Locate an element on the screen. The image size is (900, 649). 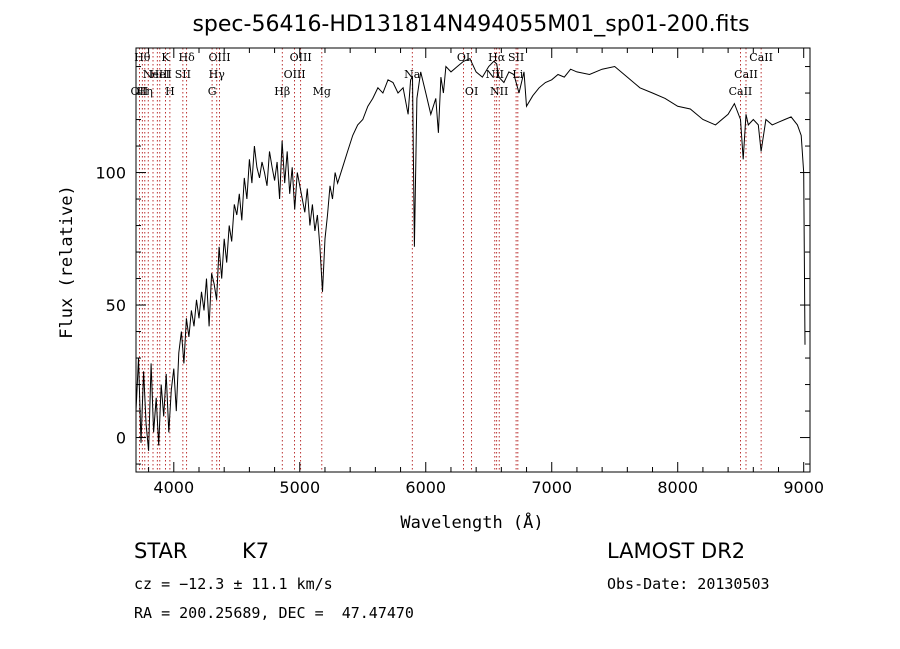
x-tick-label-7000: 7000 is located at coordinates (551, 487).